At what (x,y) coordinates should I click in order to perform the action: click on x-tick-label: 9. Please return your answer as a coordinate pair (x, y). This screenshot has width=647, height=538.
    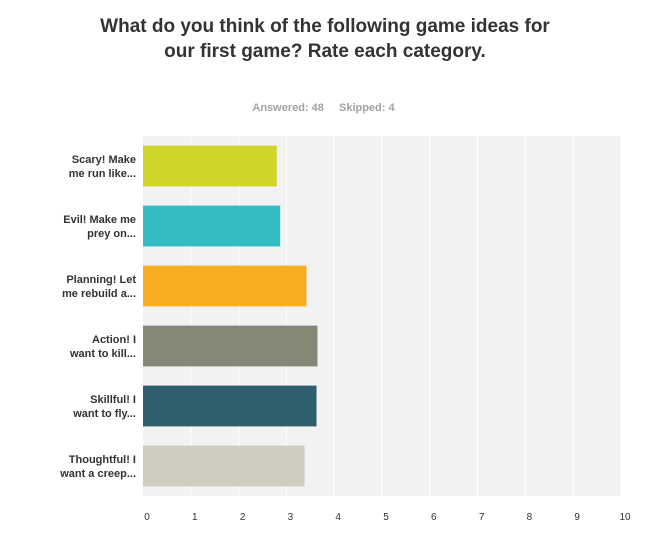
    Looking at the image, I should click on (577, 517).